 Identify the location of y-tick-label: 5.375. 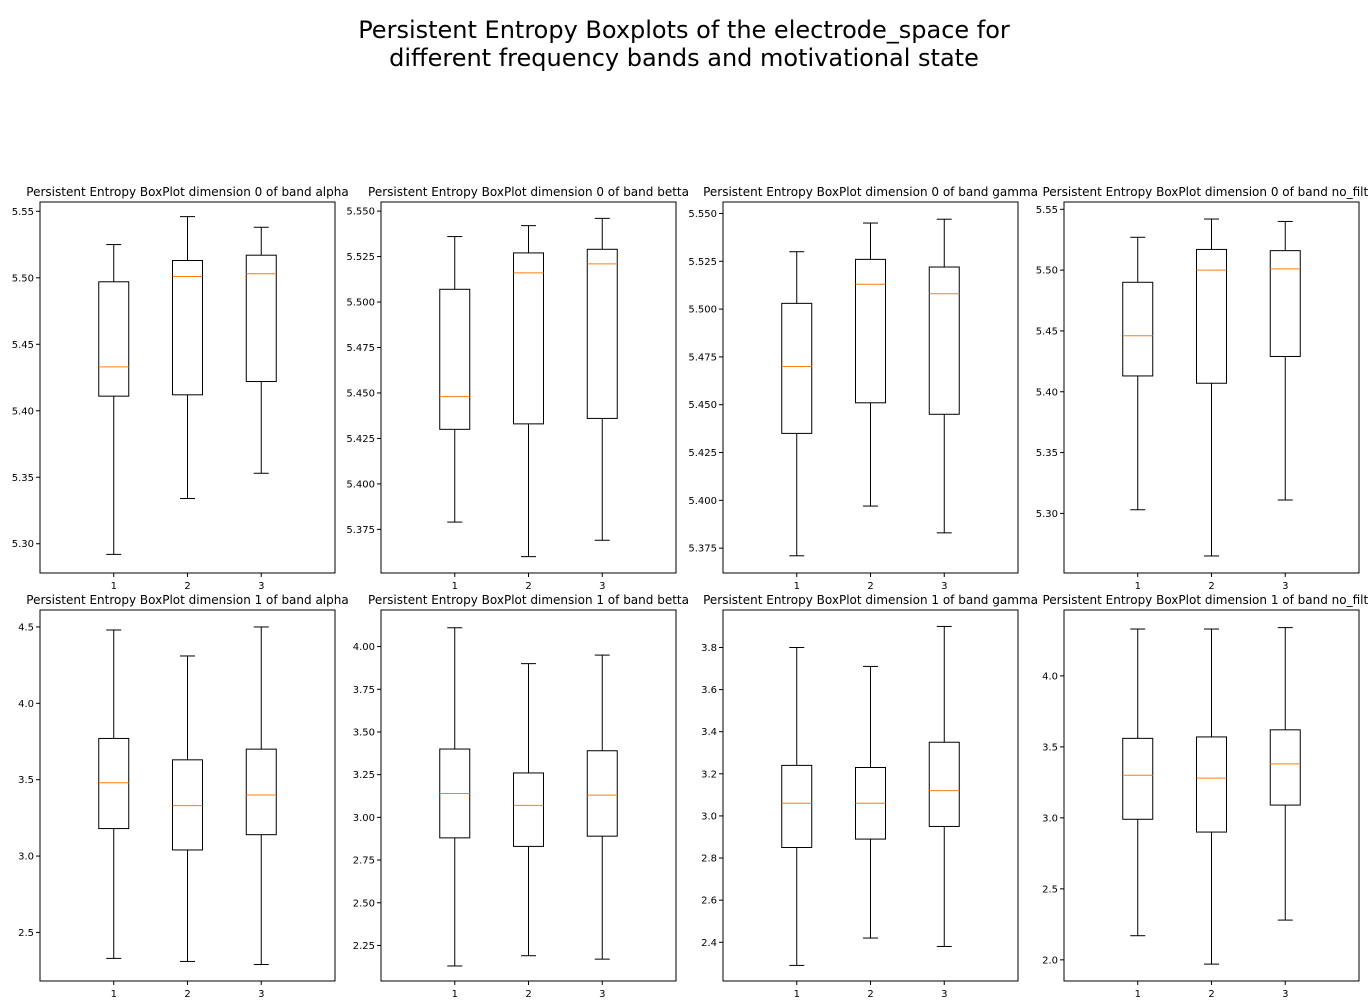
(360, 530).